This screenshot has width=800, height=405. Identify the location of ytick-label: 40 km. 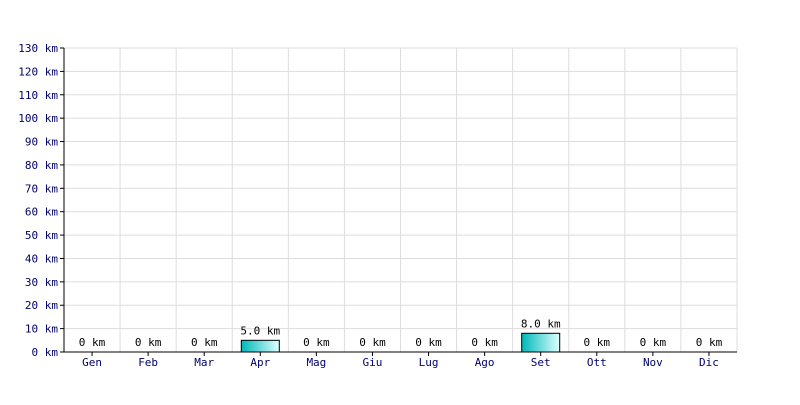
(41, 258).